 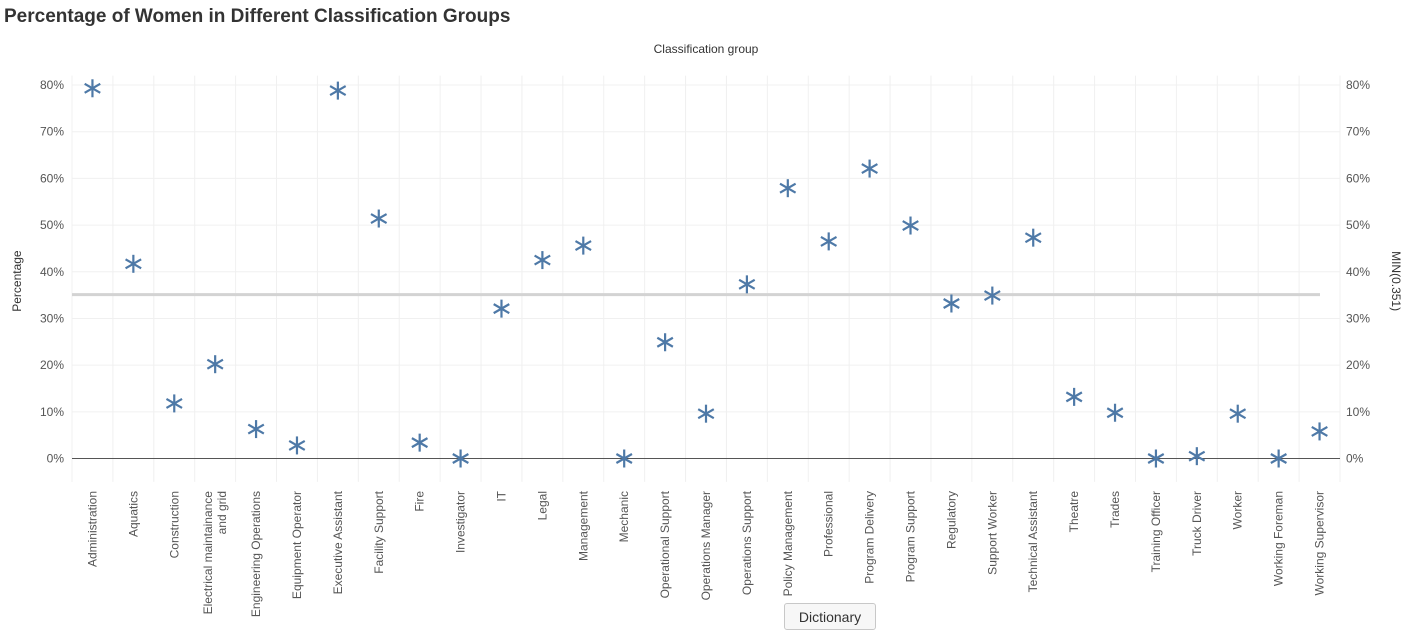 I want to click on top-axis-label: Classification group, so click(x=706, y=49).